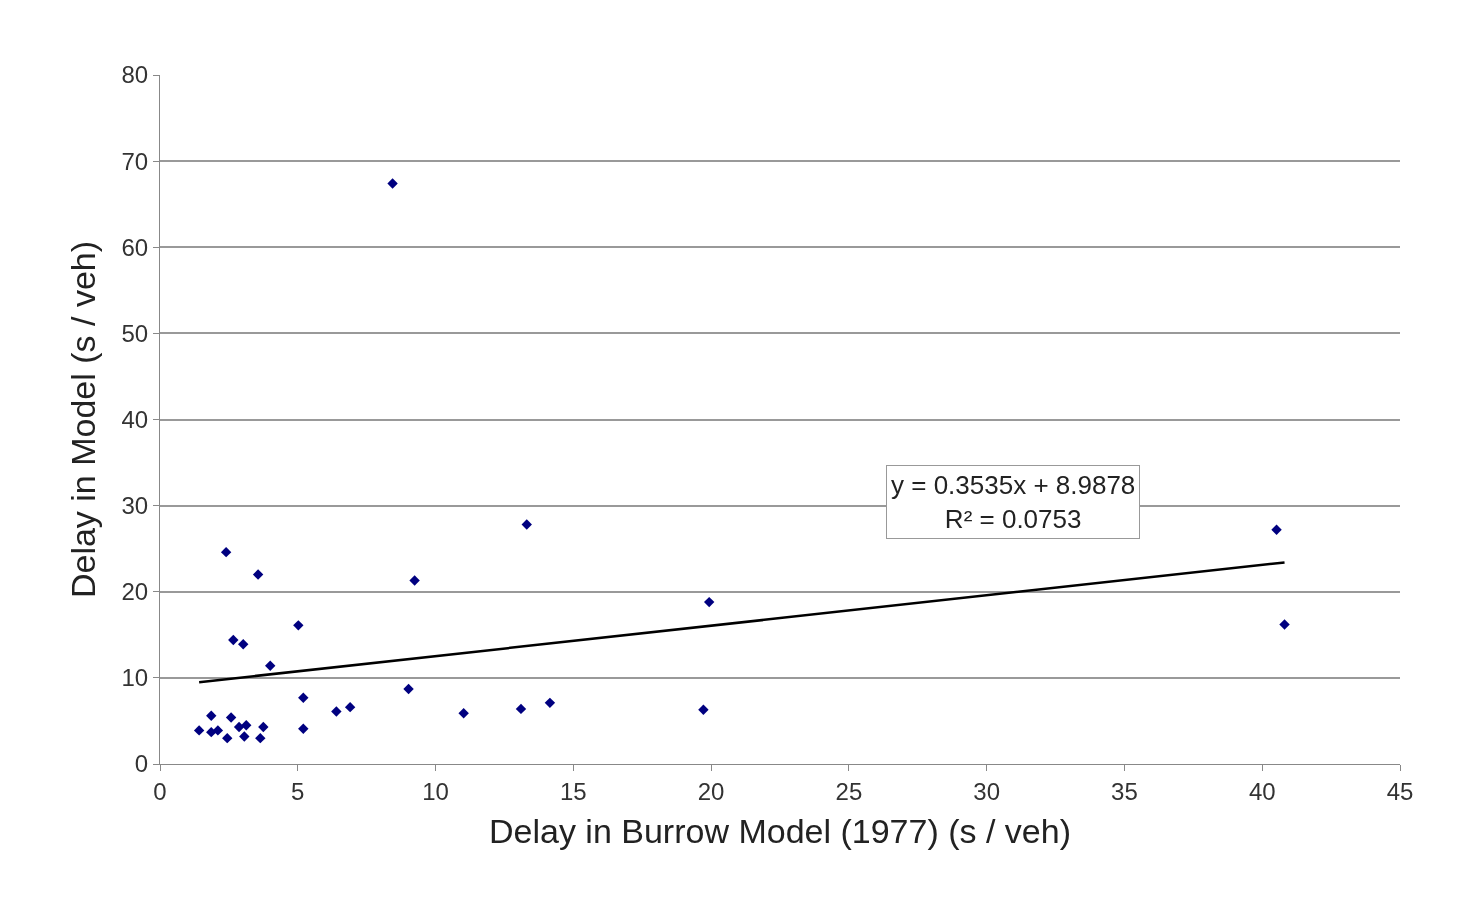 The height and width of the screenshot is (899, 1468). What do you see at coordinates (1013, 485) in the screenshot?
I see `annotation: y = 0.3535x + 8.9878` at bounding box center [1013, 485].